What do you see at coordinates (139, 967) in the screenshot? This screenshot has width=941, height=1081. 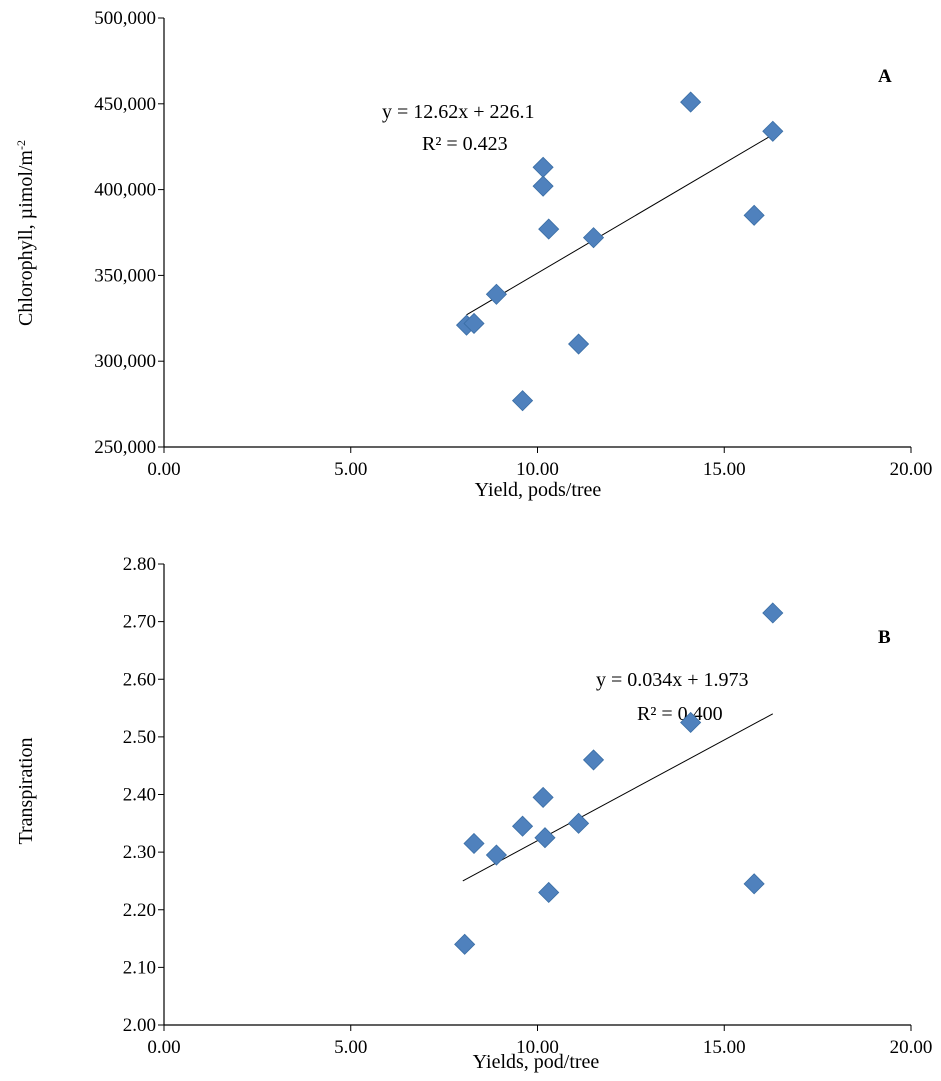 I see `chart-b-y-tick-label: 2.10` at bounding box center [139, 967].